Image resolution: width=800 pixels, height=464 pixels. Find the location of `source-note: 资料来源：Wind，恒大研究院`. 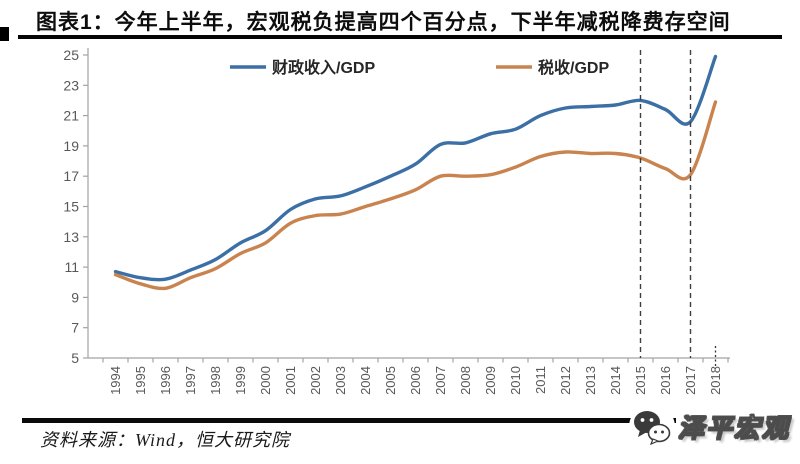

source-note: 资料来源：Wind，恒大研究院 is located at coordinates (165, 440).